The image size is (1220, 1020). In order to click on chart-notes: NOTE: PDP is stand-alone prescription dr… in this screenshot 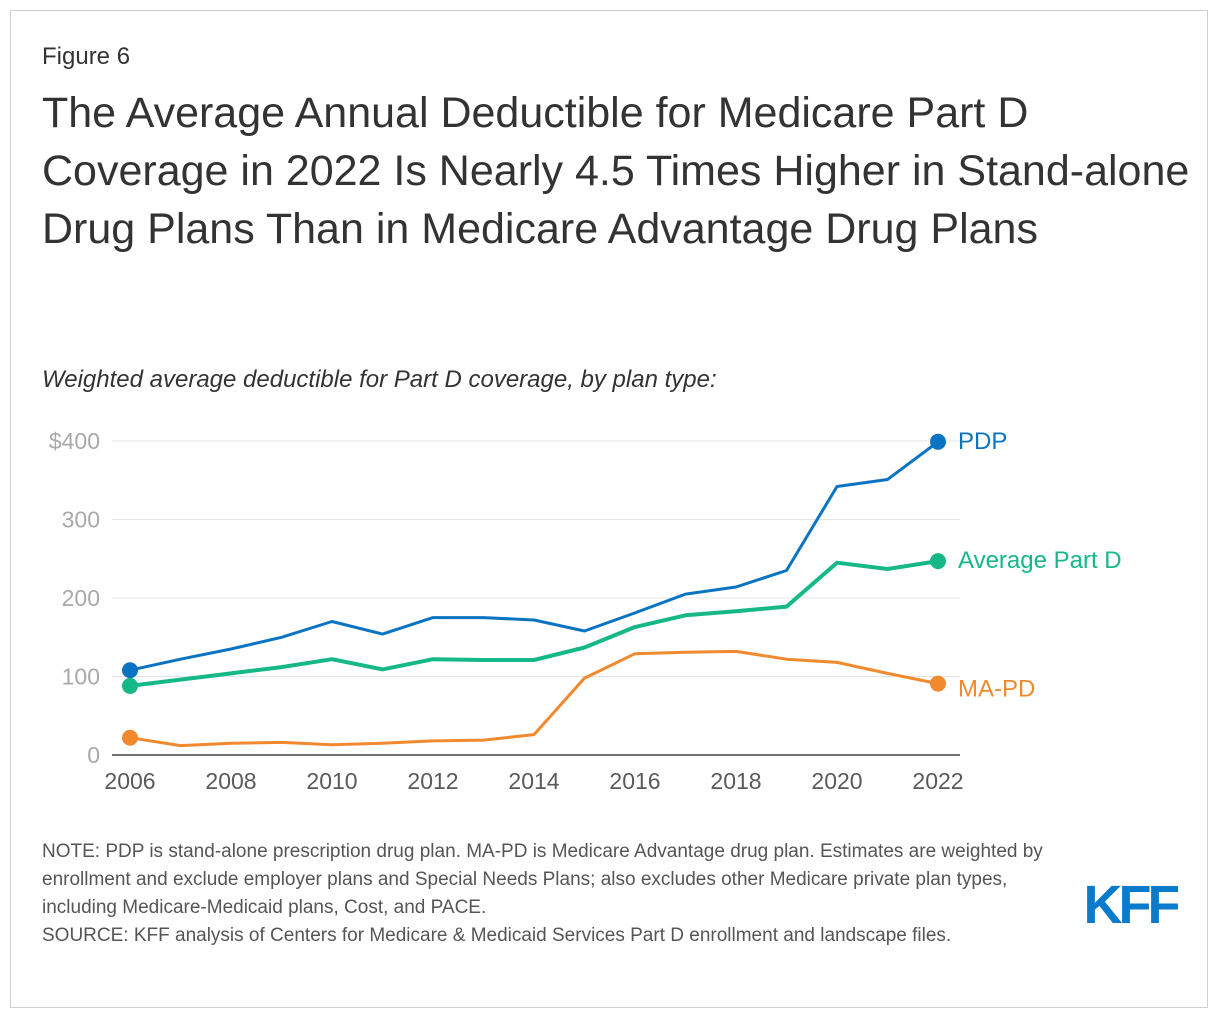, I will do `click(552, 894)`.